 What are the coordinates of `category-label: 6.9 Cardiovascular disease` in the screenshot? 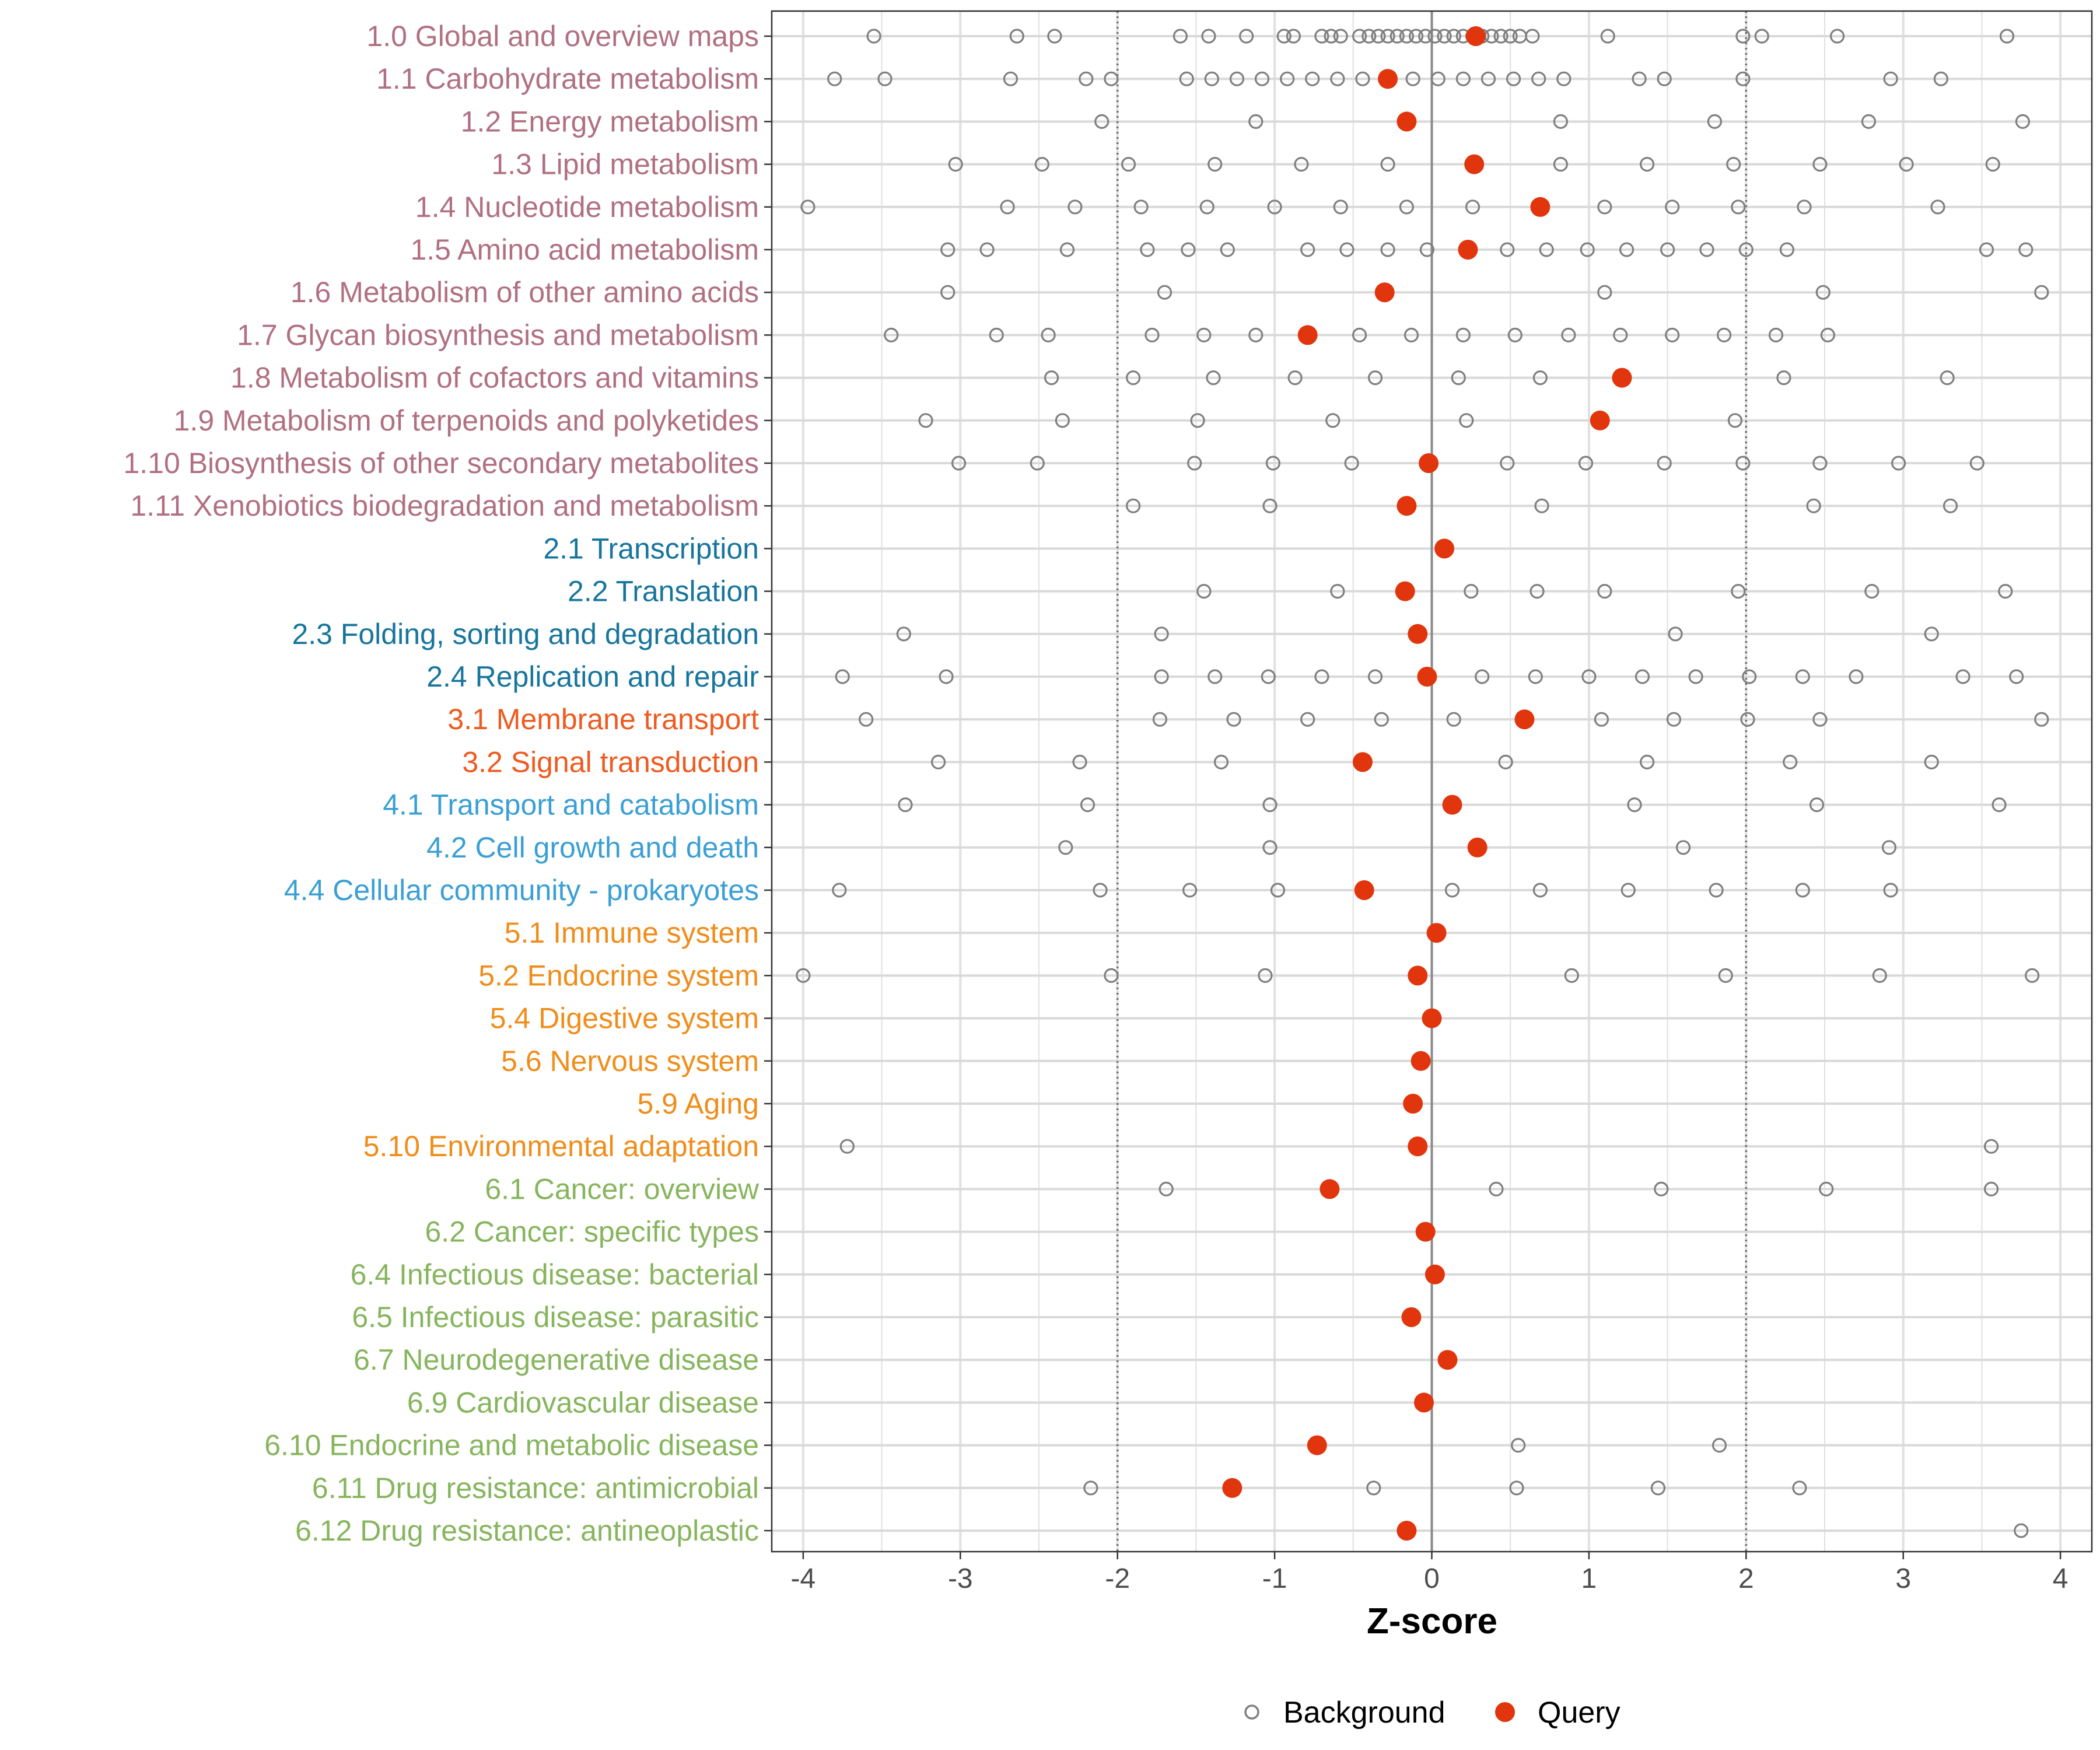 It's located at (583, 1402).